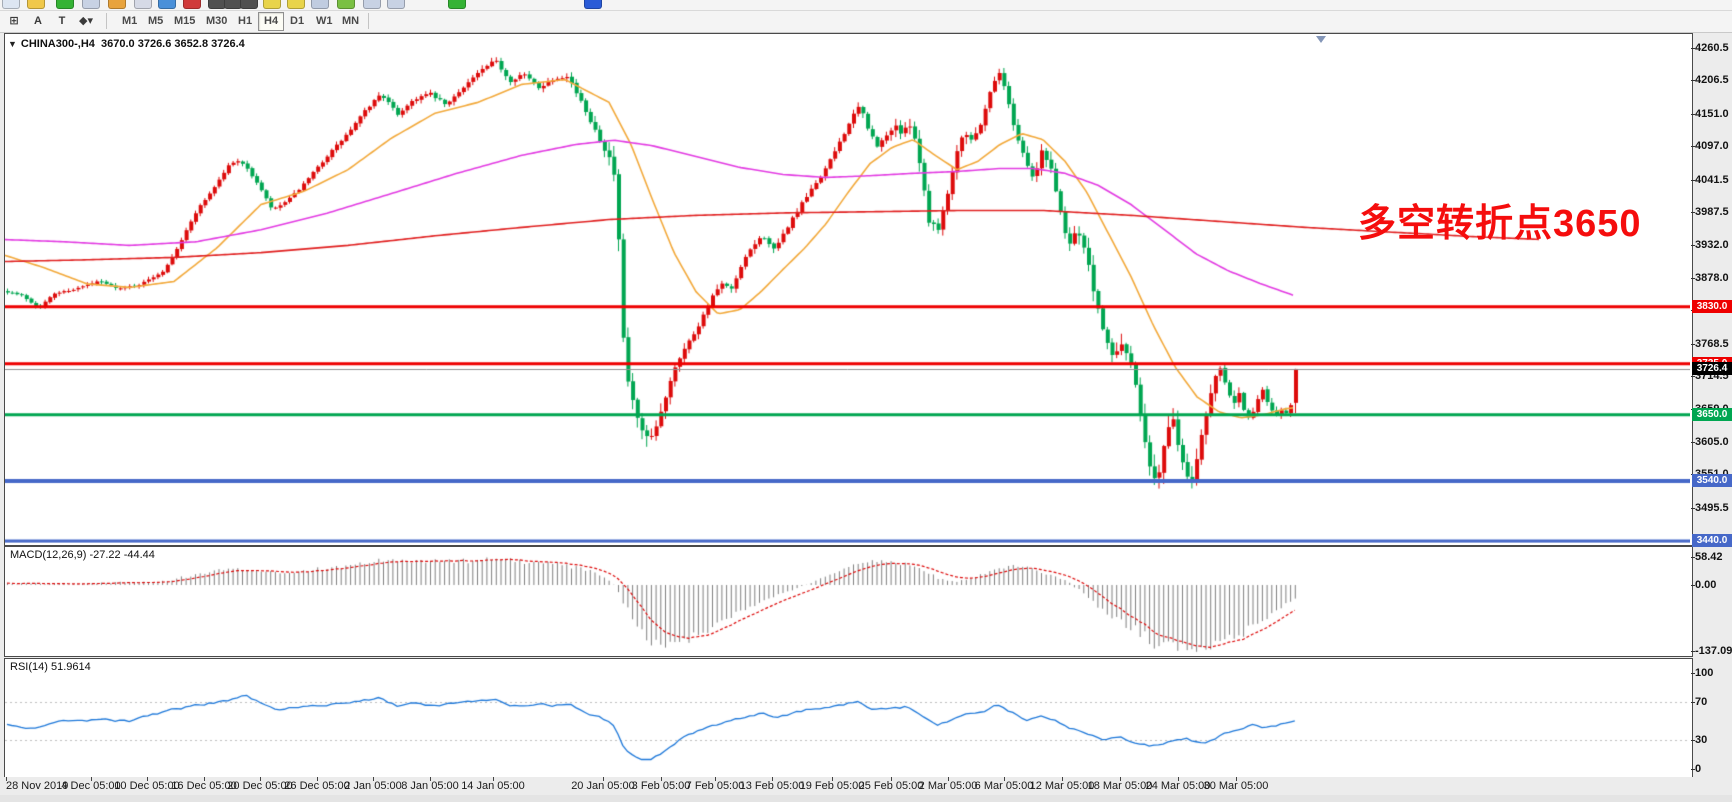 The height and width of the screenshot is (802, 1732). What do you see at coordinates (715, 786) in the screenshot?
I see `time-axis-label: 7 Feb 05:00` at bounding box center [715, 786].